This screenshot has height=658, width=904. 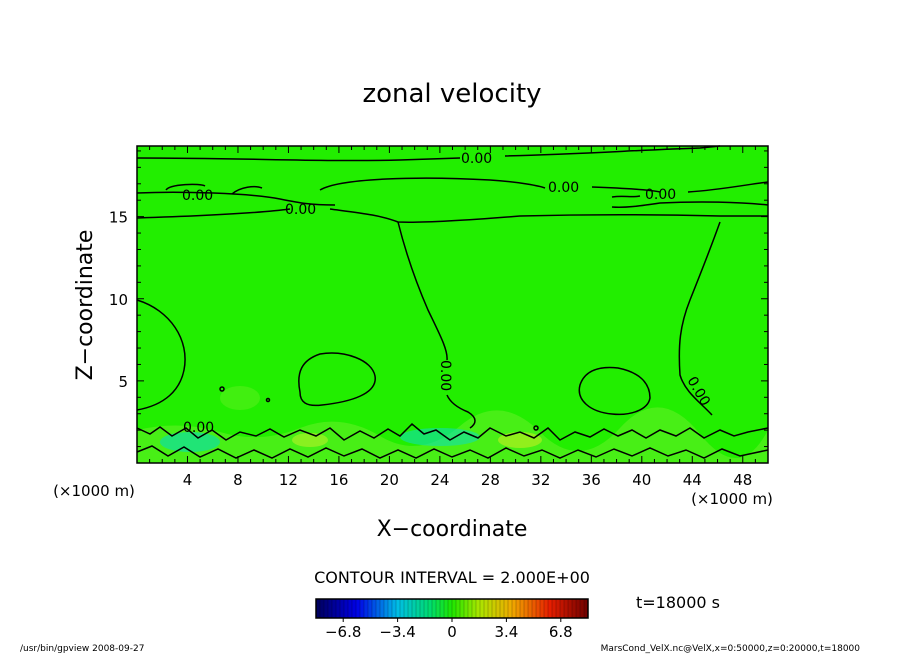 What do you see at coordinates (678, 602) in the screenshot?
I see `time-label: t=18000 s` at bounding box center [678, 602].